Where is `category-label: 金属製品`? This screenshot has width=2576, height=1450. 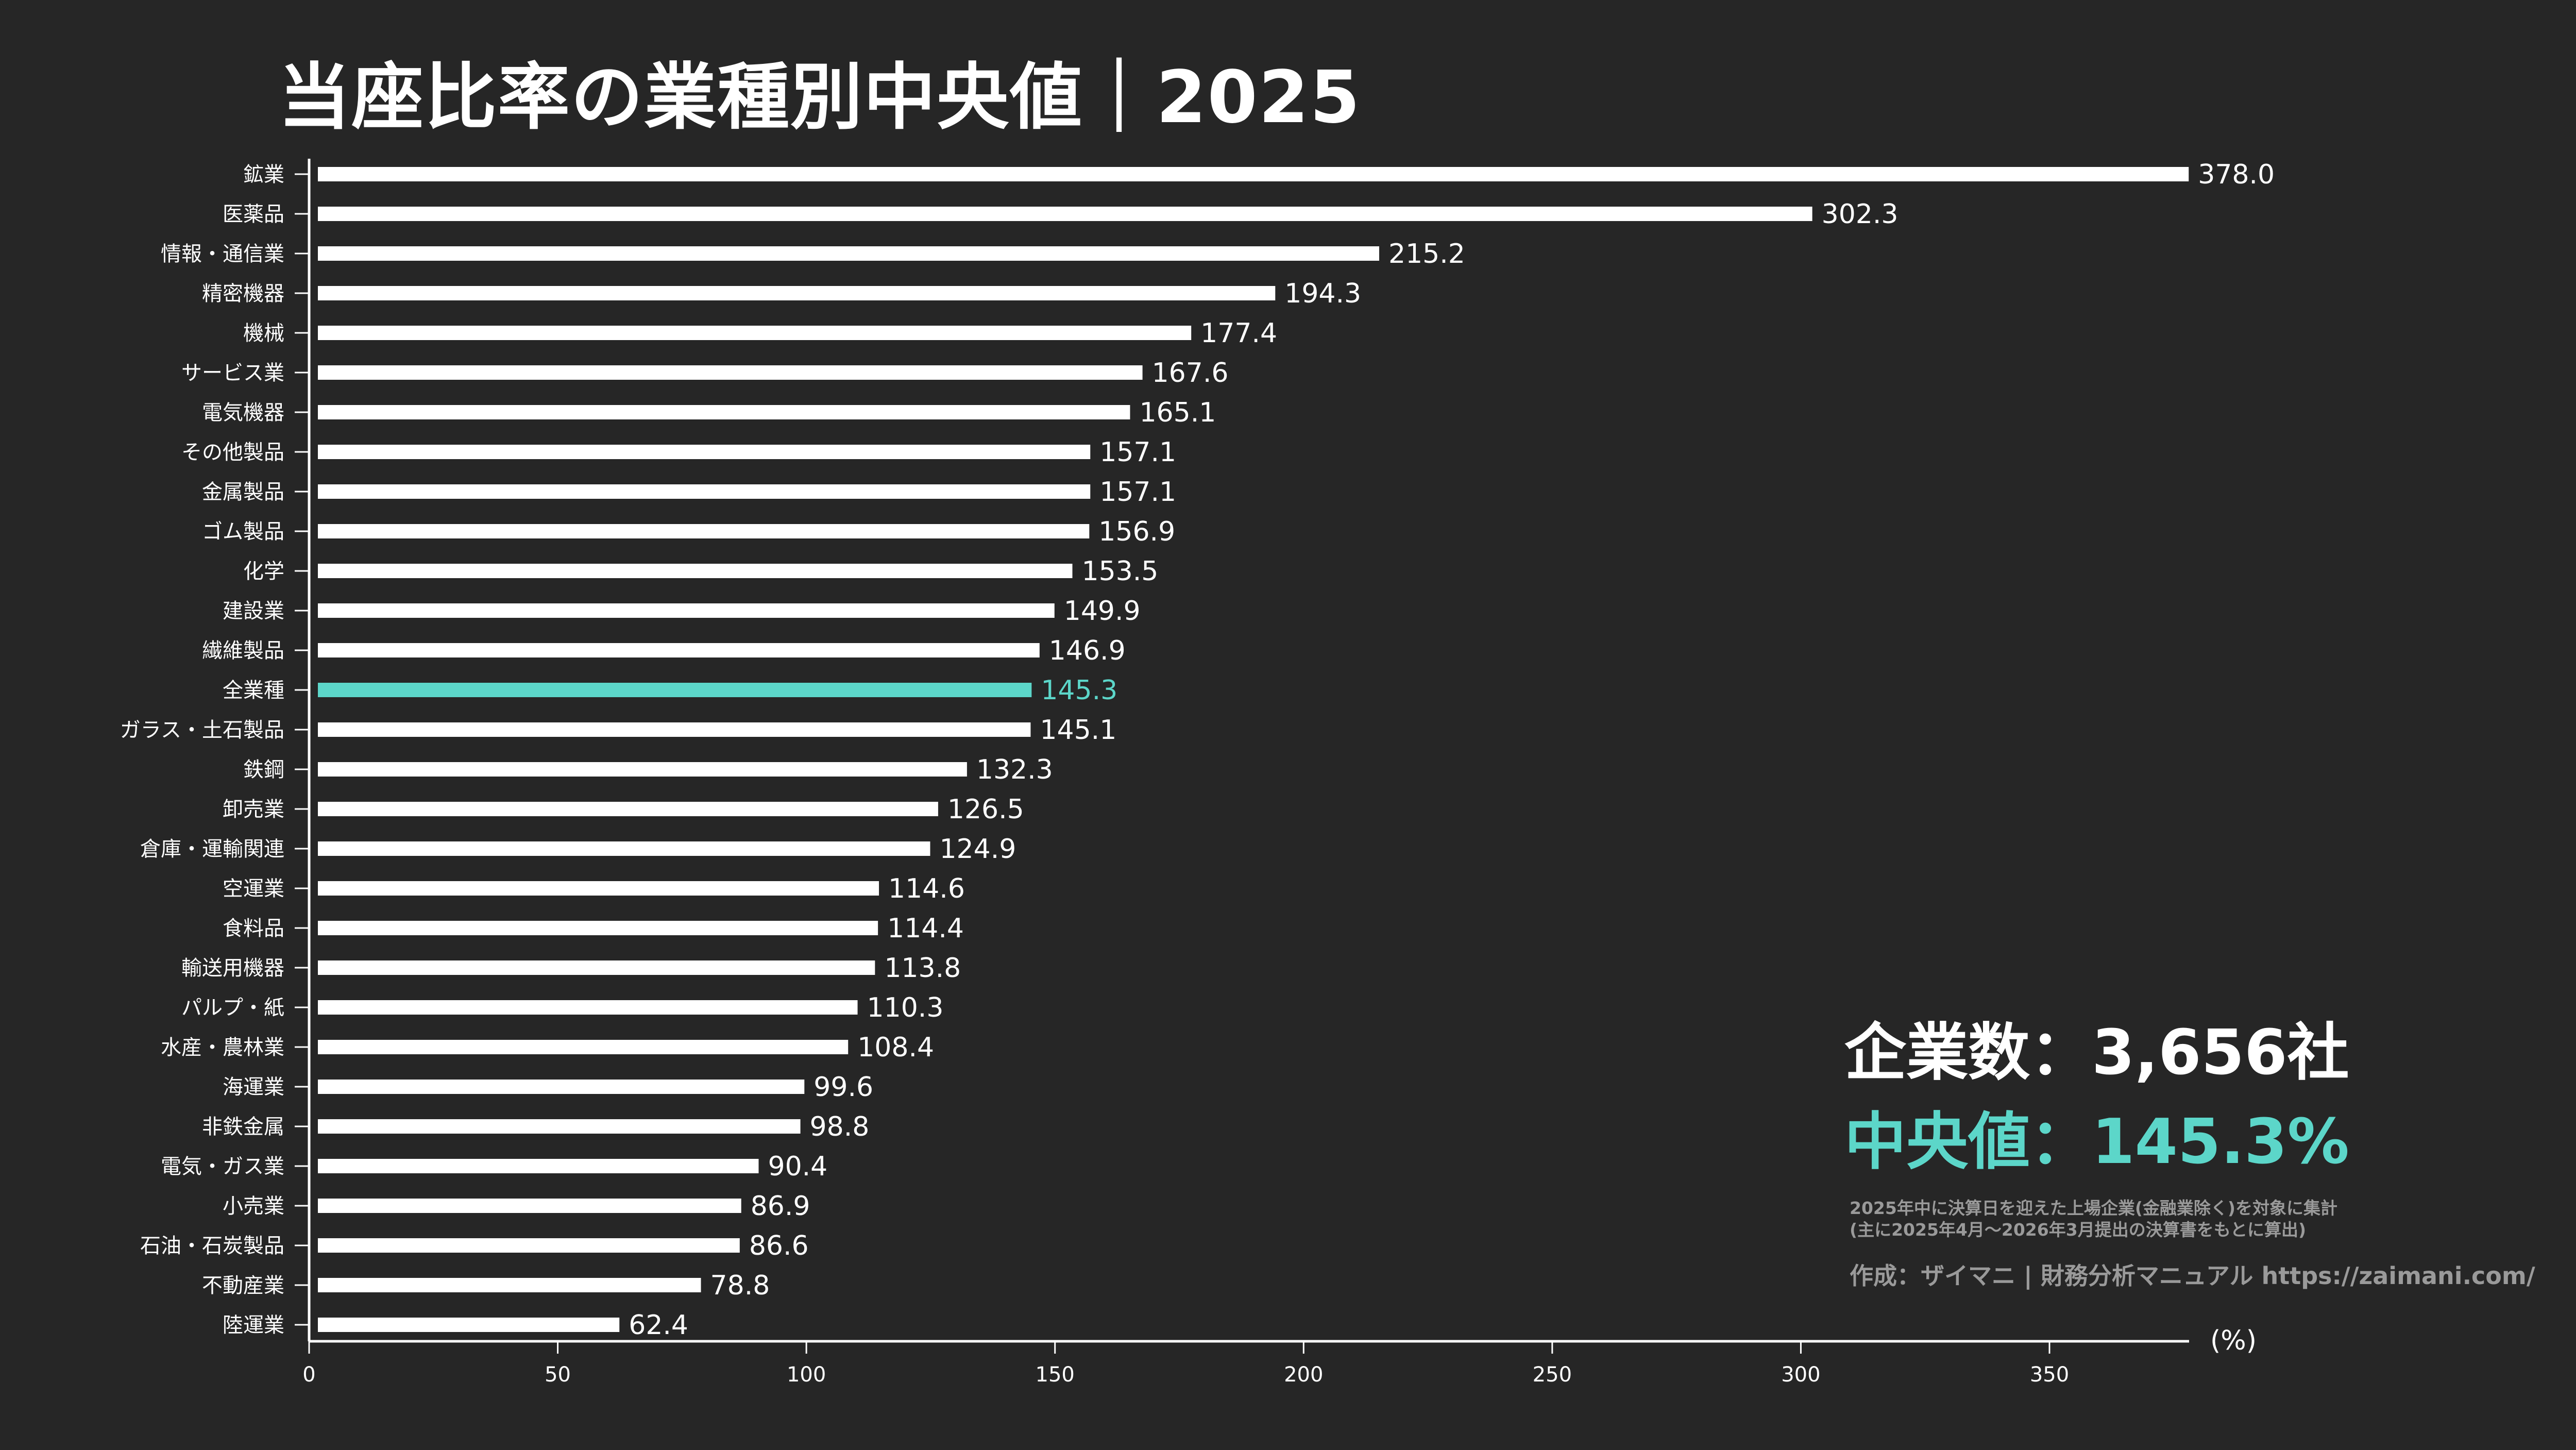
category-label: 金属製品 is located at coordinates (243, 492).